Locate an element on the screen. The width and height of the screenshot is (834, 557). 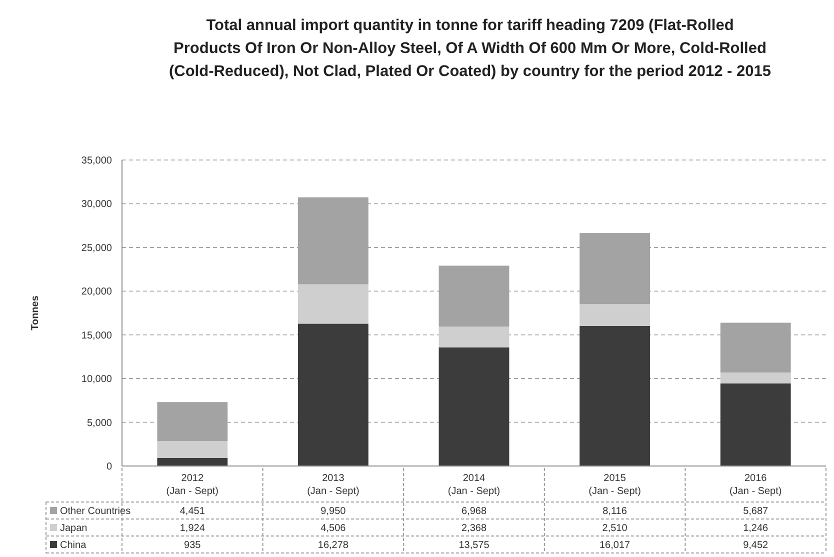
data-label: 6,968 is located at coordinates (474, 511).